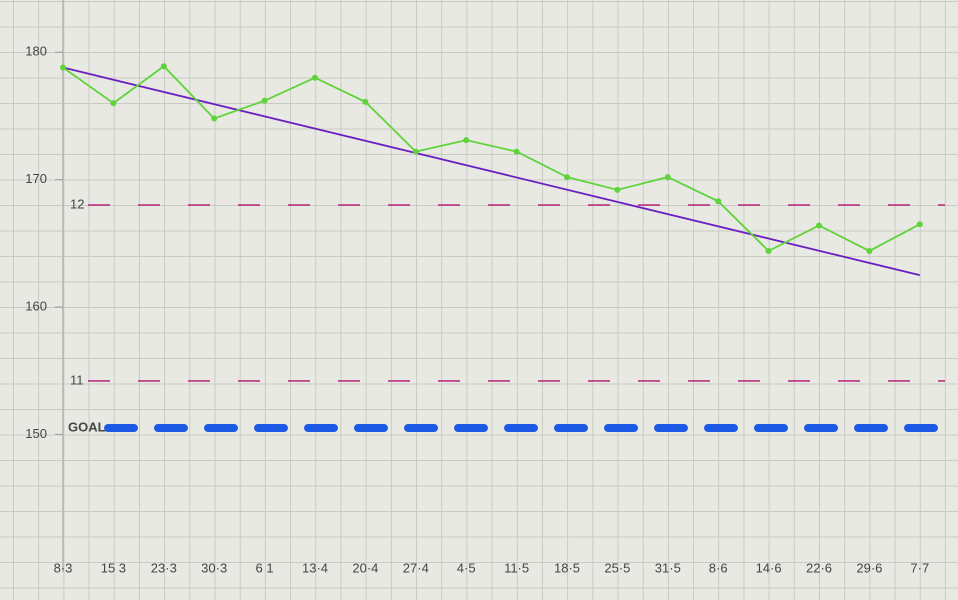  Describe the element at coordinates (567, 567) in the screenshot. I see `x-tick-label: 18·5` at that location.